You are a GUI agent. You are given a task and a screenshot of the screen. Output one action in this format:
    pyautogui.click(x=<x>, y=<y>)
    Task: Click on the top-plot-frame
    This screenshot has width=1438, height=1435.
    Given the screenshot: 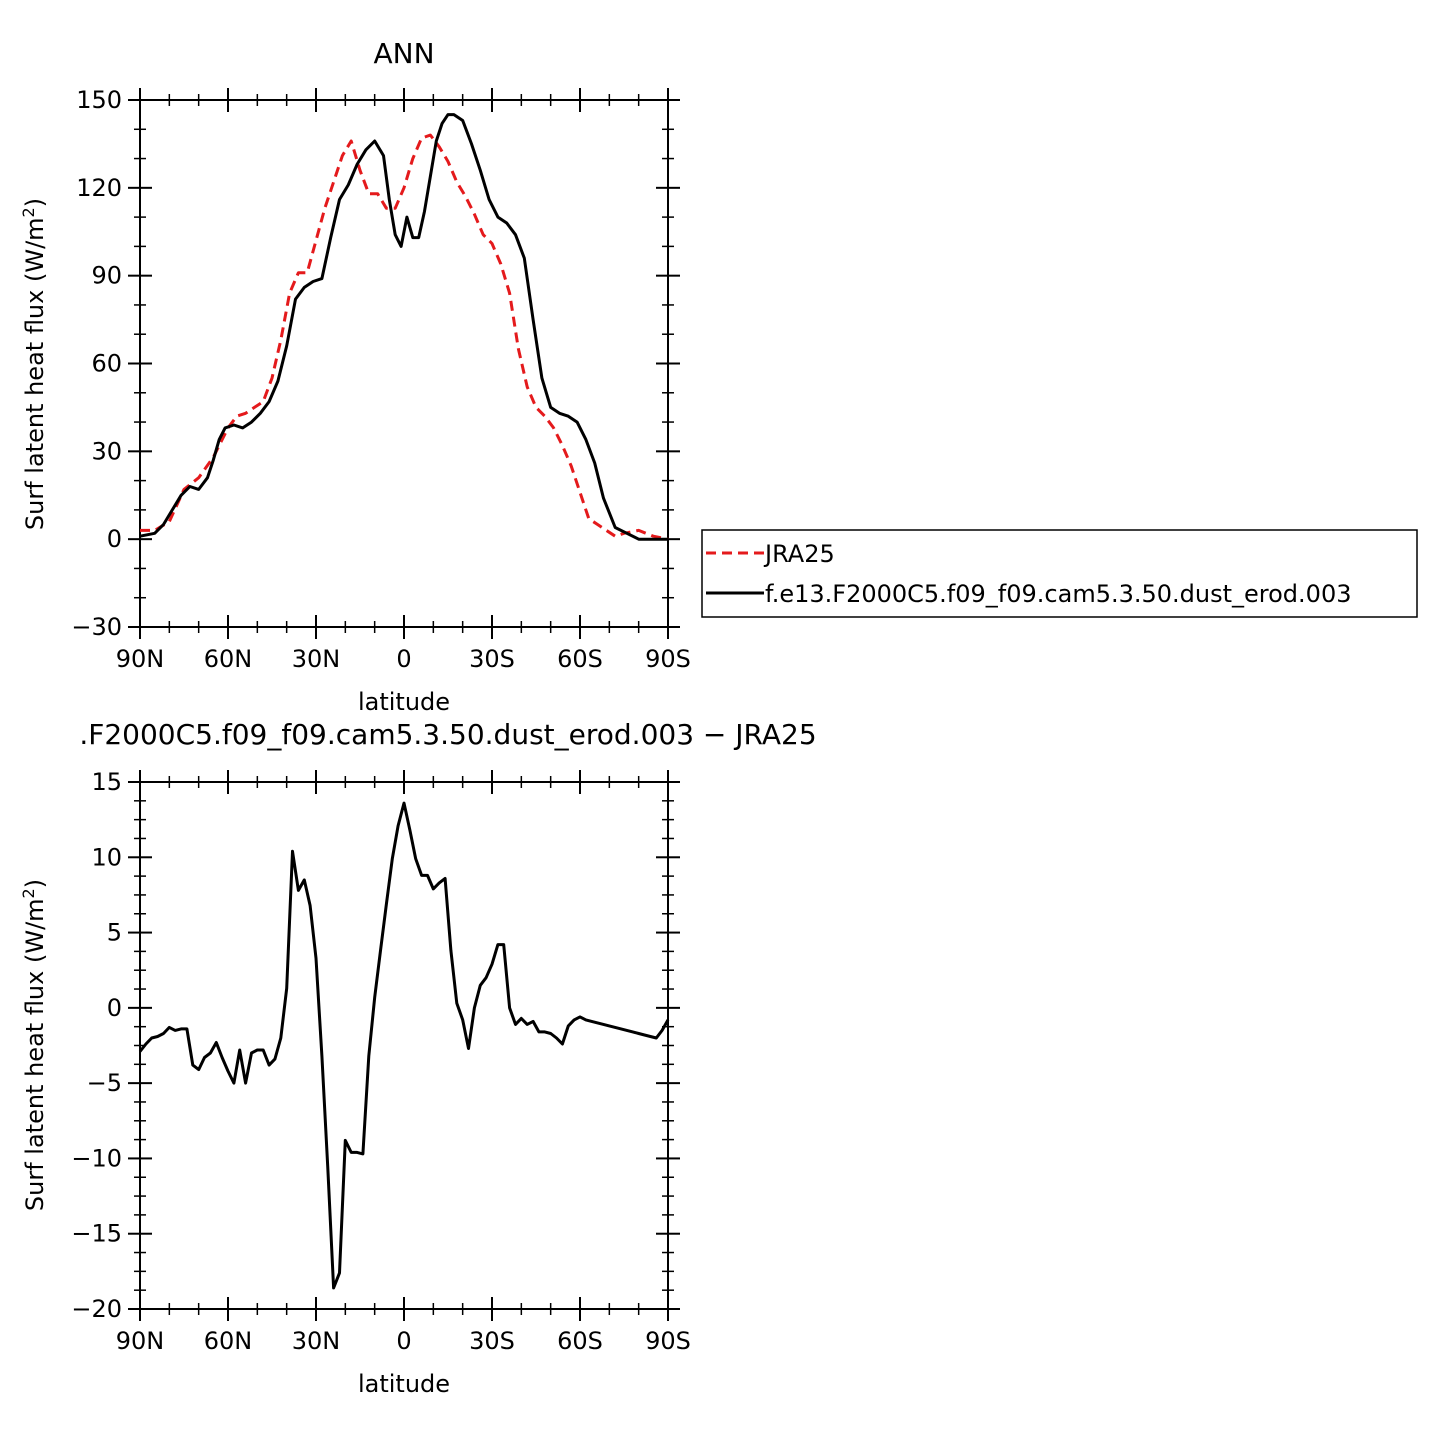 What is the action you would take?
    pyautogui.click(x=404, y=363)
    